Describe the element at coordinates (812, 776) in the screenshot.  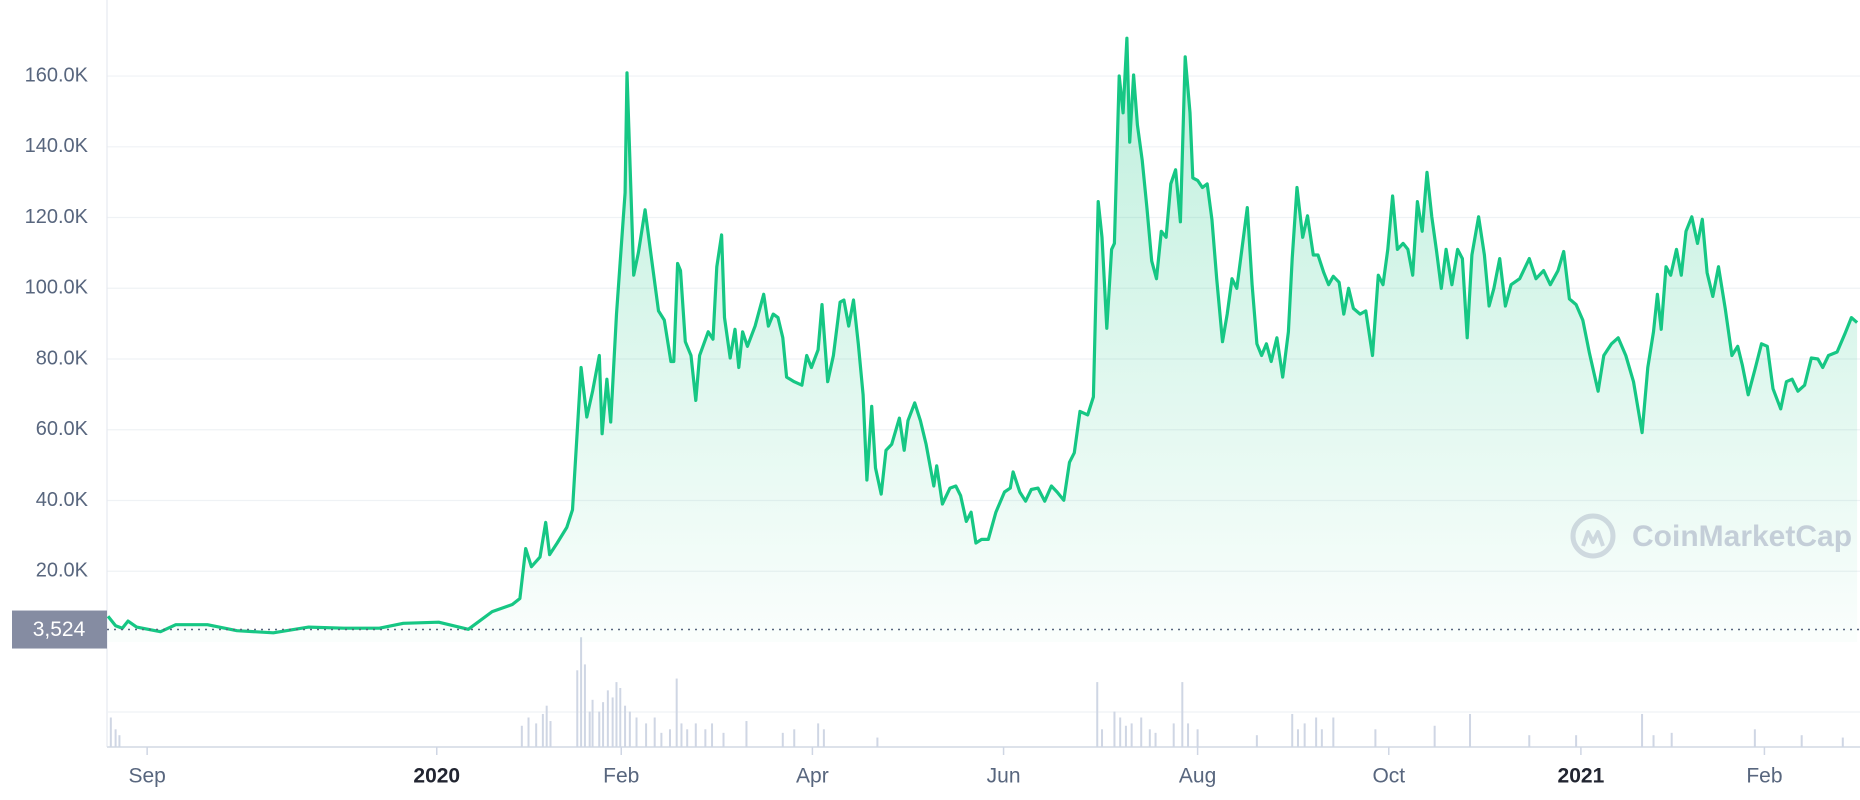
I see `x-tick-label: Apr` at that location.